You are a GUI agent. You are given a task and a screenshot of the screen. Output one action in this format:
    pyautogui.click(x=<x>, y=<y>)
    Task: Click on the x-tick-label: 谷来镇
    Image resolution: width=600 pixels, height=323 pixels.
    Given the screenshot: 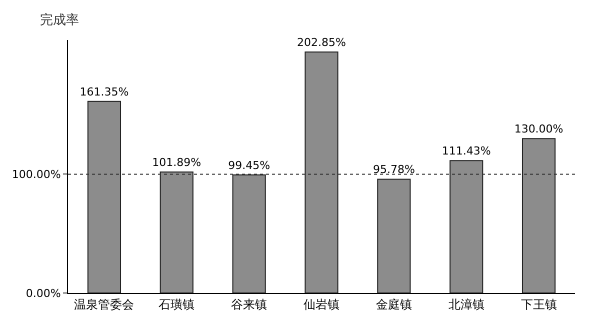 What is the action you would take?
    pyautogui.click(x=249, y=304)
    